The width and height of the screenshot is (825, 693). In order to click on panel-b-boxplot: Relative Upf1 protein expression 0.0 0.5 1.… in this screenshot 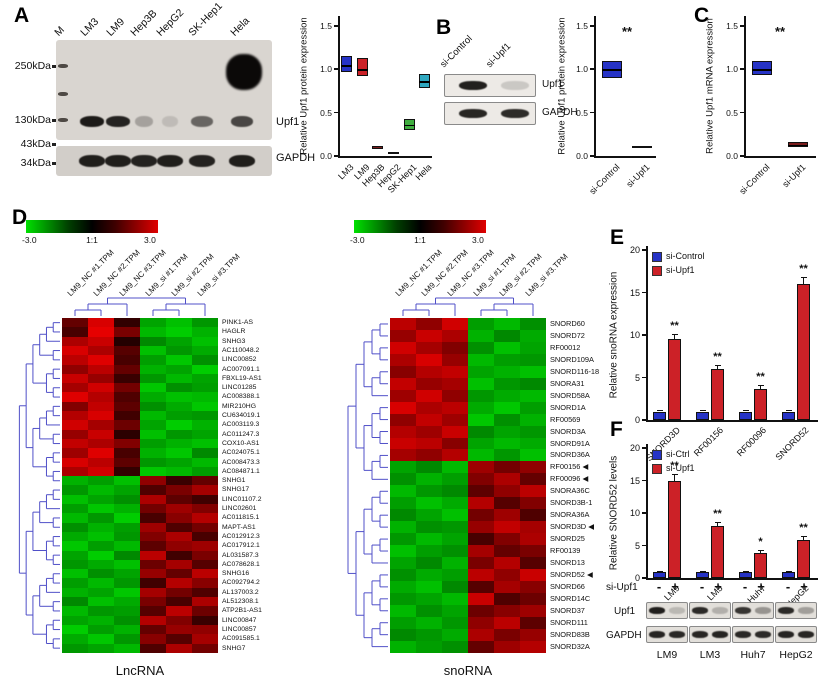, I will do `click(608, 105)`.